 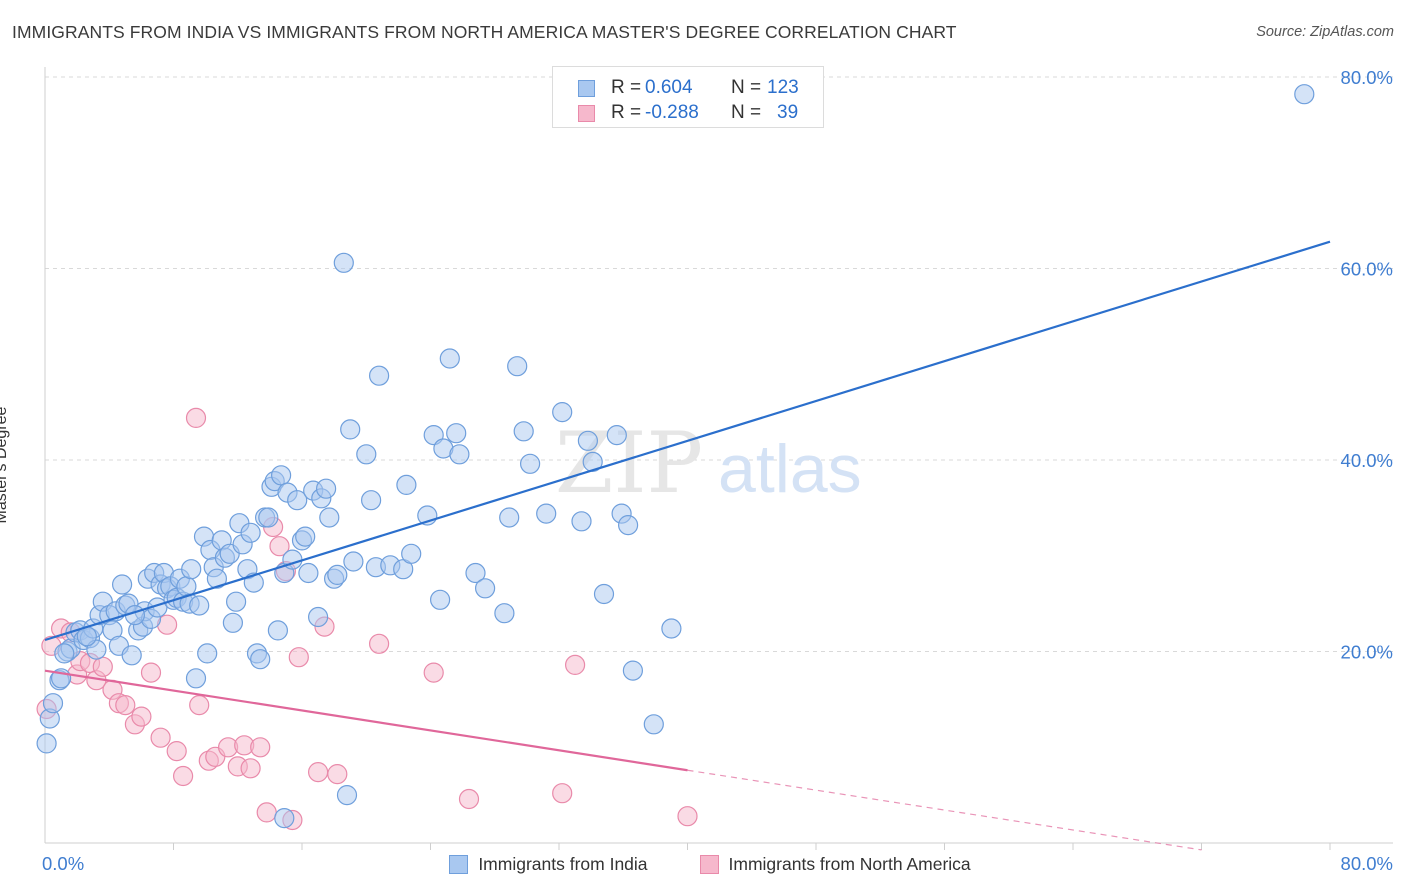 What do you see at coordinates (563, 863) in the screenshot?
I see `legend-label-india: Immigrants from India` at bounding box center [563, 863].